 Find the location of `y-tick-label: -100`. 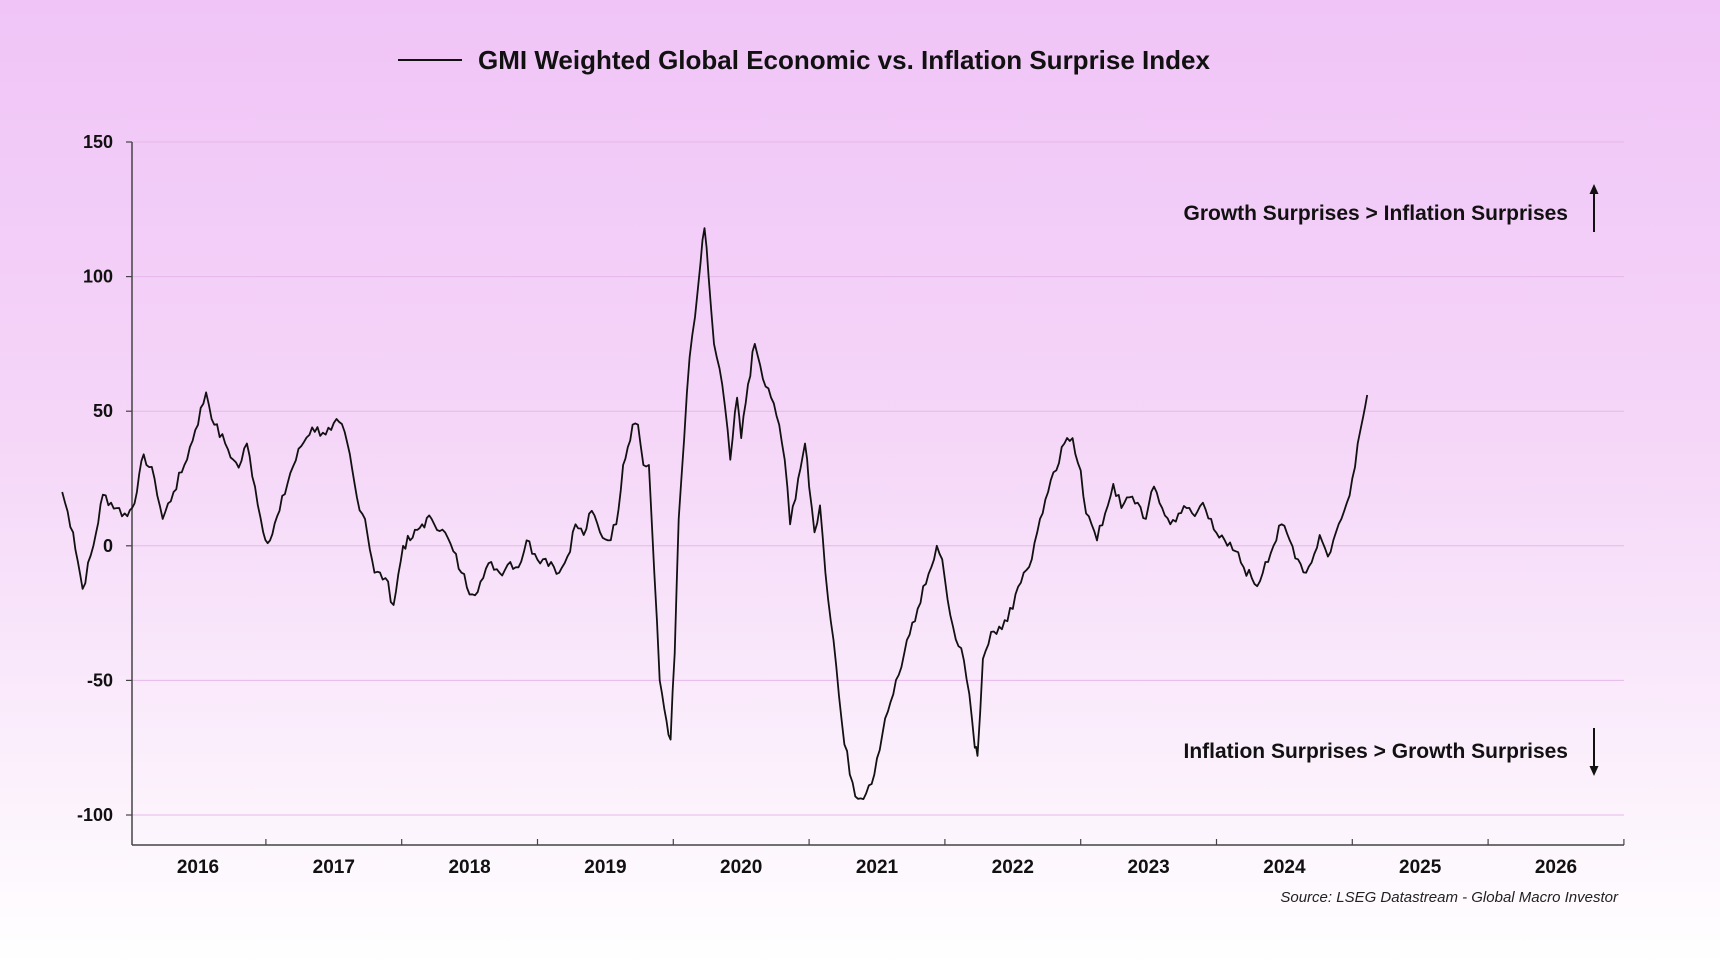

y-tick-label: -100 is located at coordinates (95, 815).